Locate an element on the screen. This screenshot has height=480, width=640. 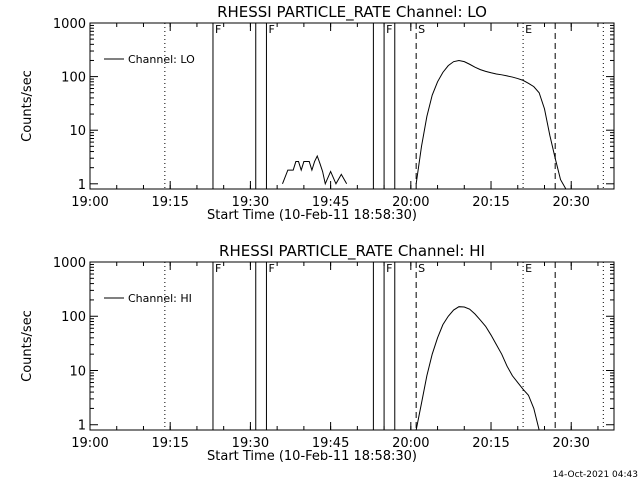
chart-title: RHESSI PARTICLE_RATE Channel: LO is located at coordinates (352, 12).